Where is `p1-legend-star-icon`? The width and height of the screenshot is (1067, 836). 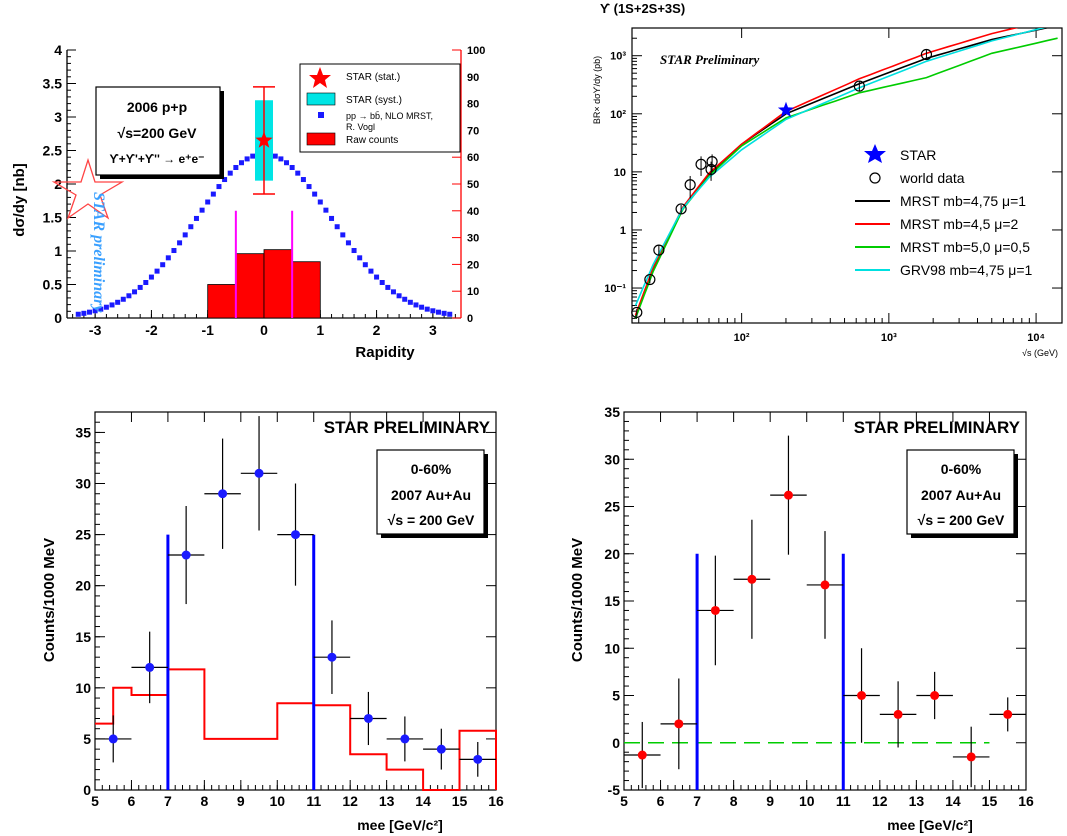
p1-legend-star-icon is located at coordinates (320, 77).